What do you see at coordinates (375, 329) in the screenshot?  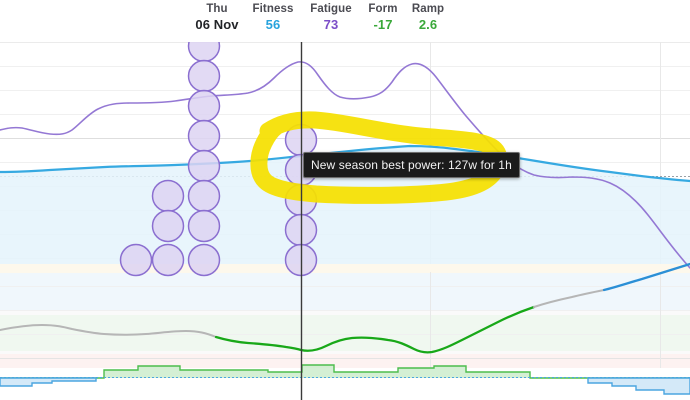 I see `form-line-green` at bounding box center [375, 329].